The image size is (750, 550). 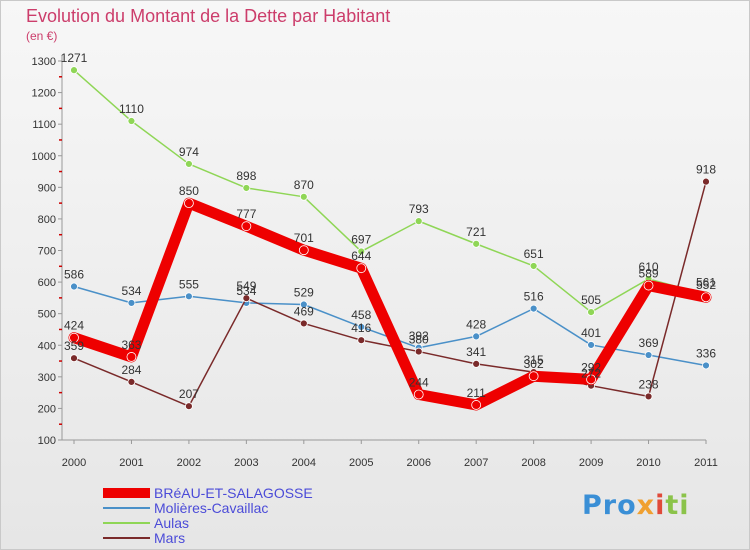 What do you see at coordinates (47, 315) in the screenshot?
I see `y-tick-label: 500` at bounding box center [47, 315].